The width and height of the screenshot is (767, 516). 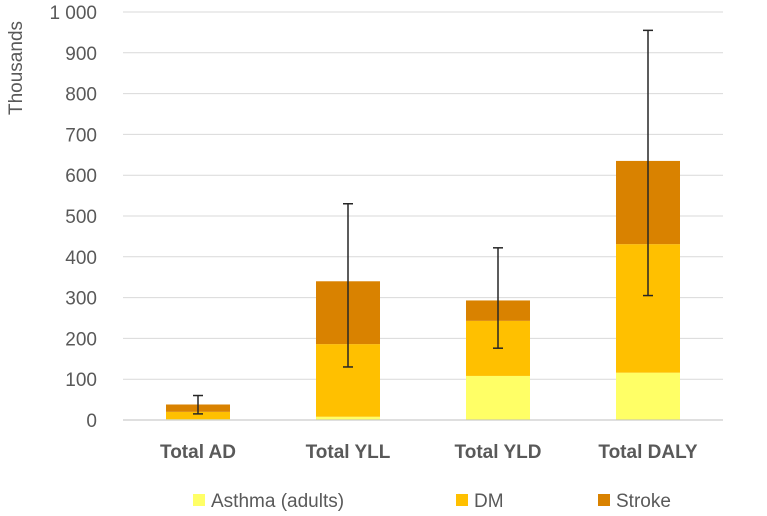 What do you see at coordinates (498, 452) in the screenshot?
I see `x-category-label: Total YLD` at bounding box center [498, 452].